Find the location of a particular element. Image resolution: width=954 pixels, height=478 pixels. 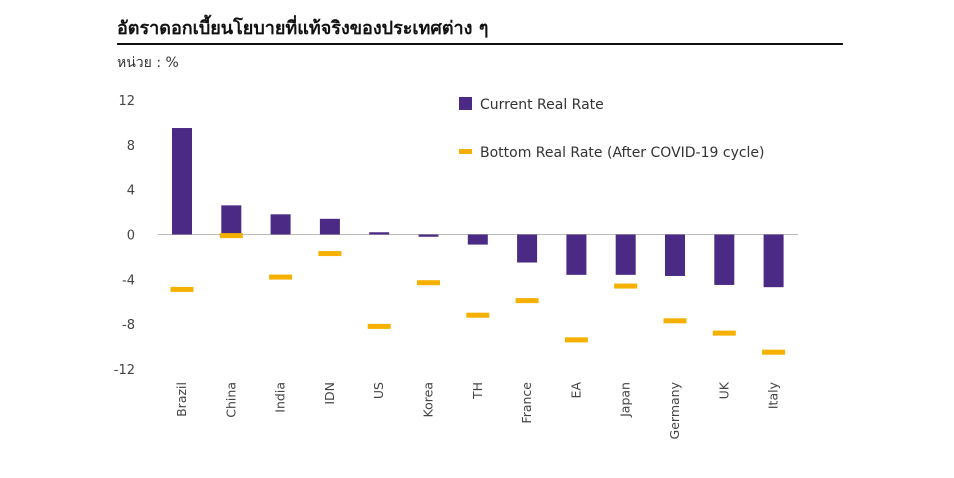

title-underline is located at coordinates (480, 44).